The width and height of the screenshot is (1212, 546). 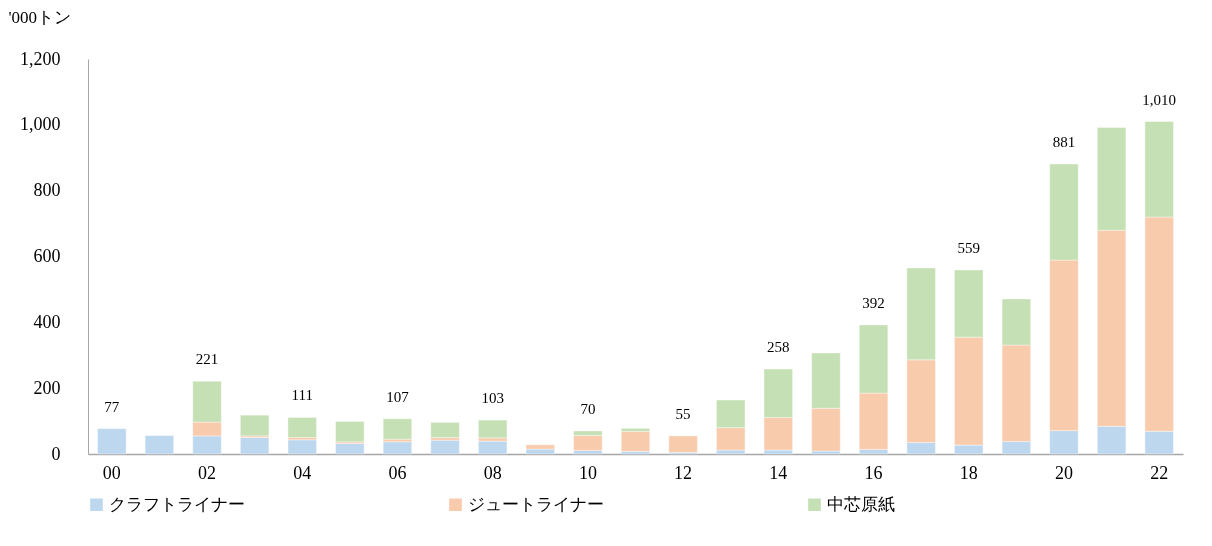 What do you see at coordinates (397, 472) in the screenshot?
I see `x-tick-label: 06` at bounding box center [397, 472].